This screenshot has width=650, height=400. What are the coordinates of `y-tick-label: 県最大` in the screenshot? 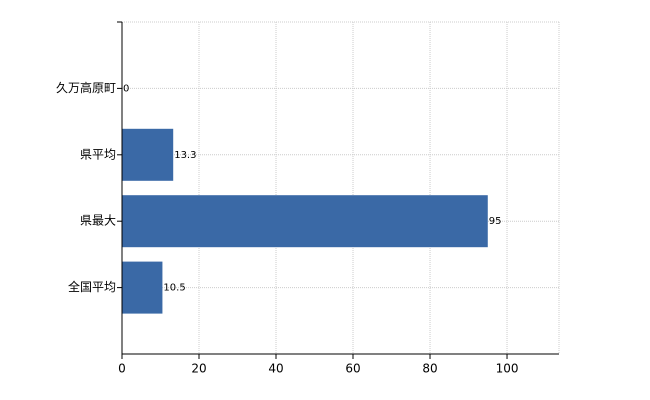 It's located at (98, 221).